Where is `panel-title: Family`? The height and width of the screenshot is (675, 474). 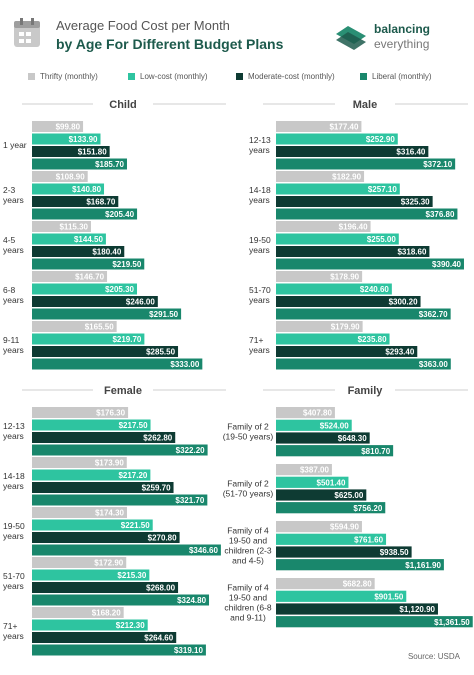
panel-title: Family is located at coordinates (366, 391).